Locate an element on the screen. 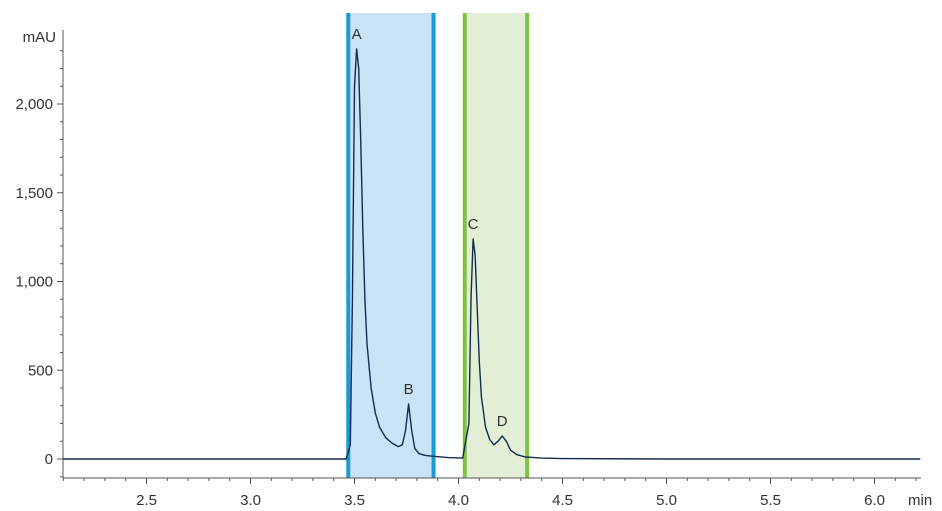 Image resolution: width=942 pixels, height=511 pixels. y-tick-label: 1,500 is located at coordinates (34, 193).